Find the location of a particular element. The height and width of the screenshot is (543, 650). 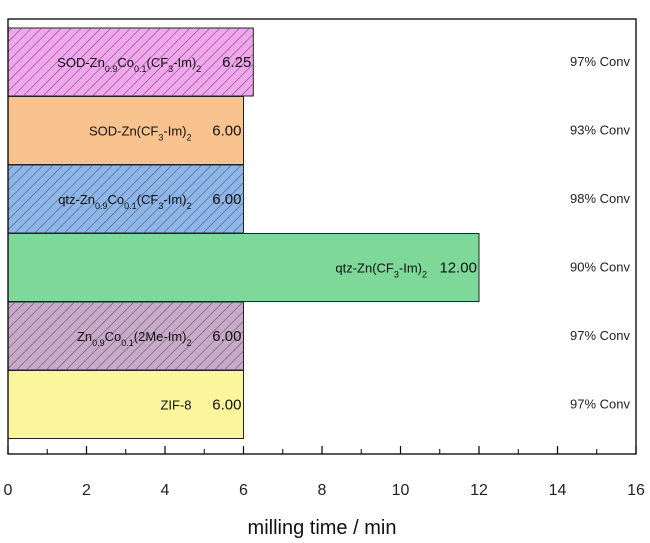

bar-group: 12.00 qtz-Zn(CF3-Im)2 90% Conv is located at coordinates (318, 267).